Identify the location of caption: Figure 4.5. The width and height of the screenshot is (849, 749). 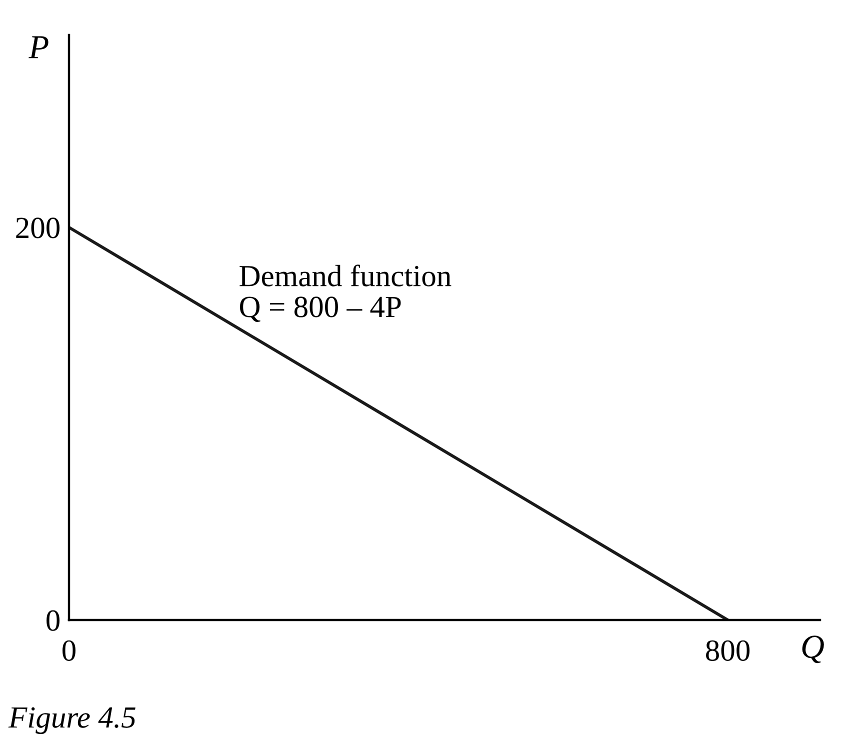
(72, 720).